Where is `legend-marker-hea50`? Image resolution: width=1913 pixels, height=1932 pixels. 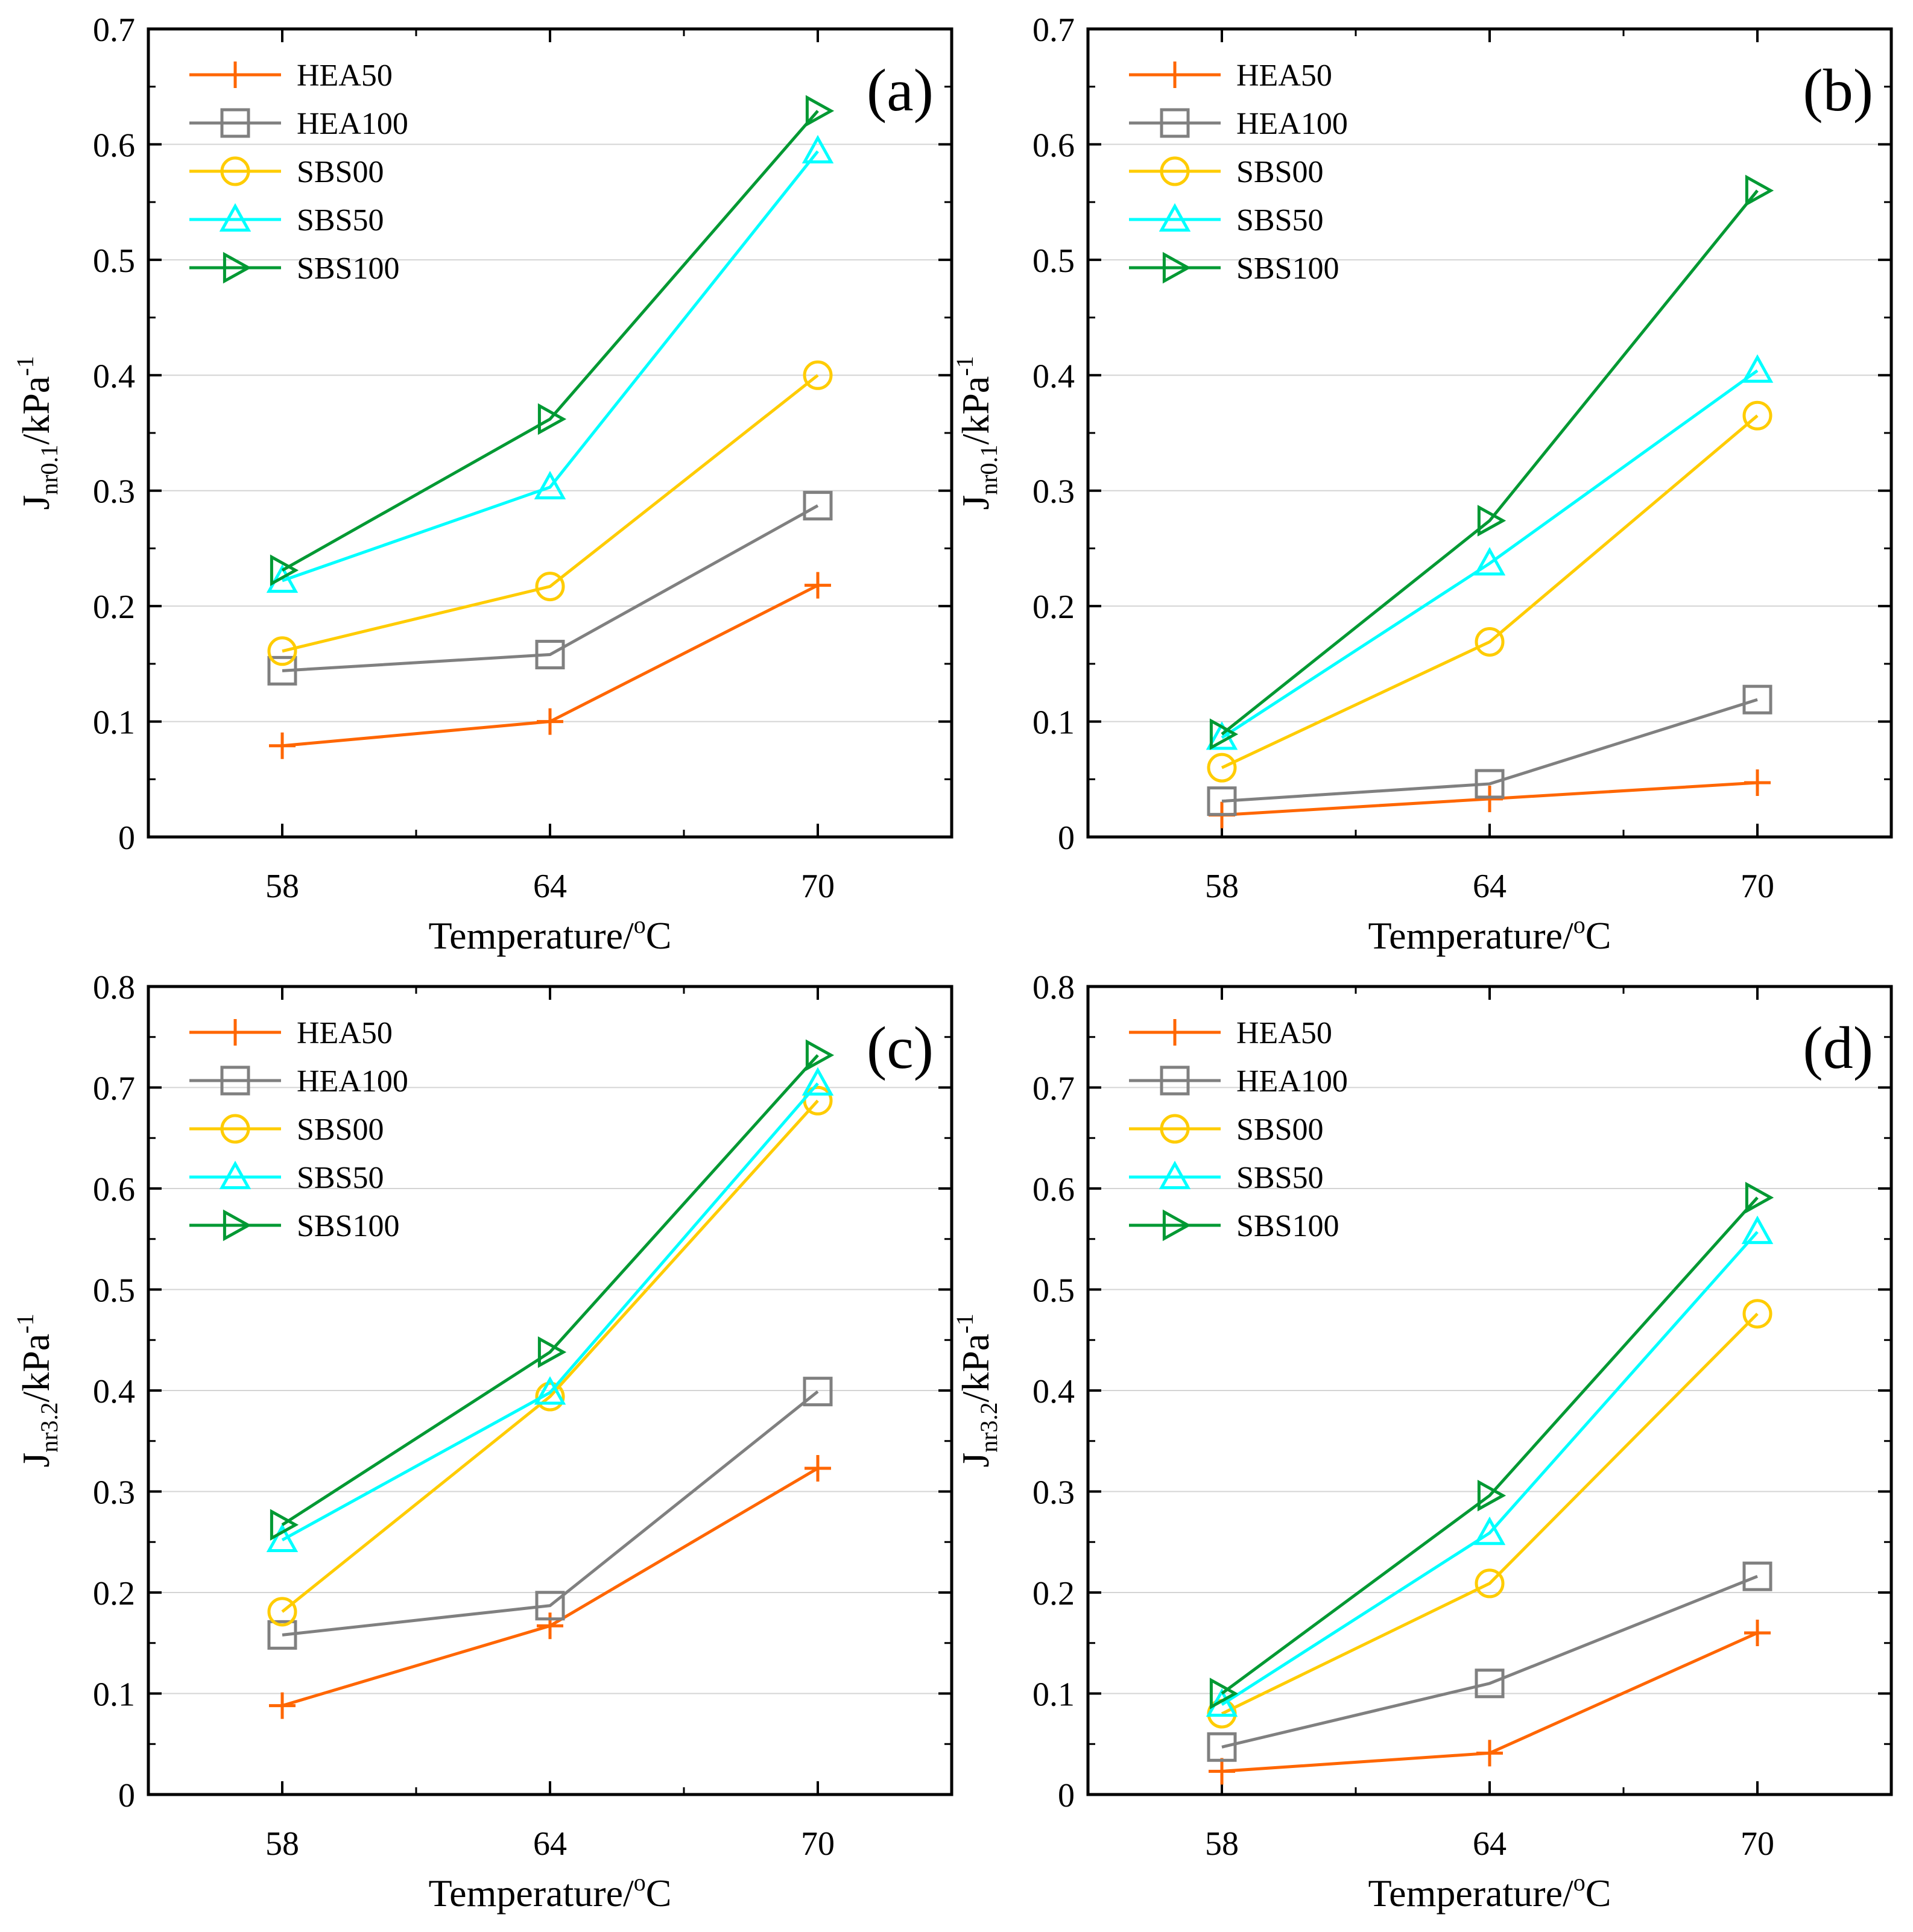 legend-marker-hea50 is located at coordinates (235, 1032).